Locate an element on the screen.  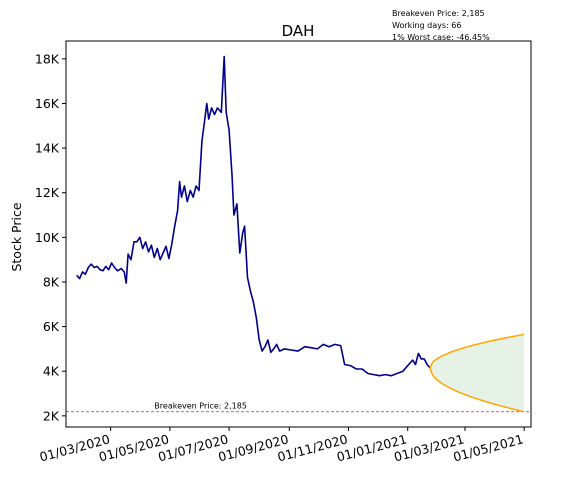
y-tick-label: 6K is located at coordinates (51, 326).